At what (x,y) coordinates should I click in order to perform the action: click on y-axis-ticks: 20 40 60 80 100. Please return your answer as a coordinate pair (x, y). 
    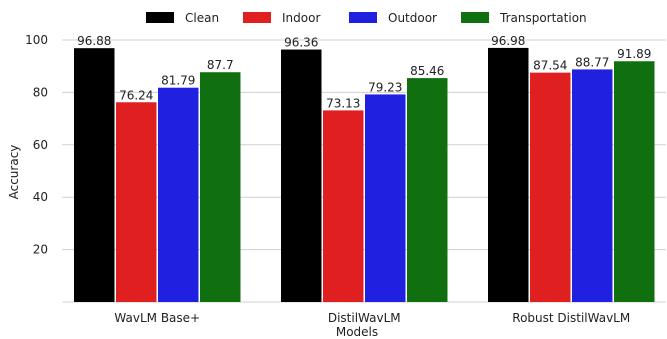
    Looking at the image, I should click on (36, 145).